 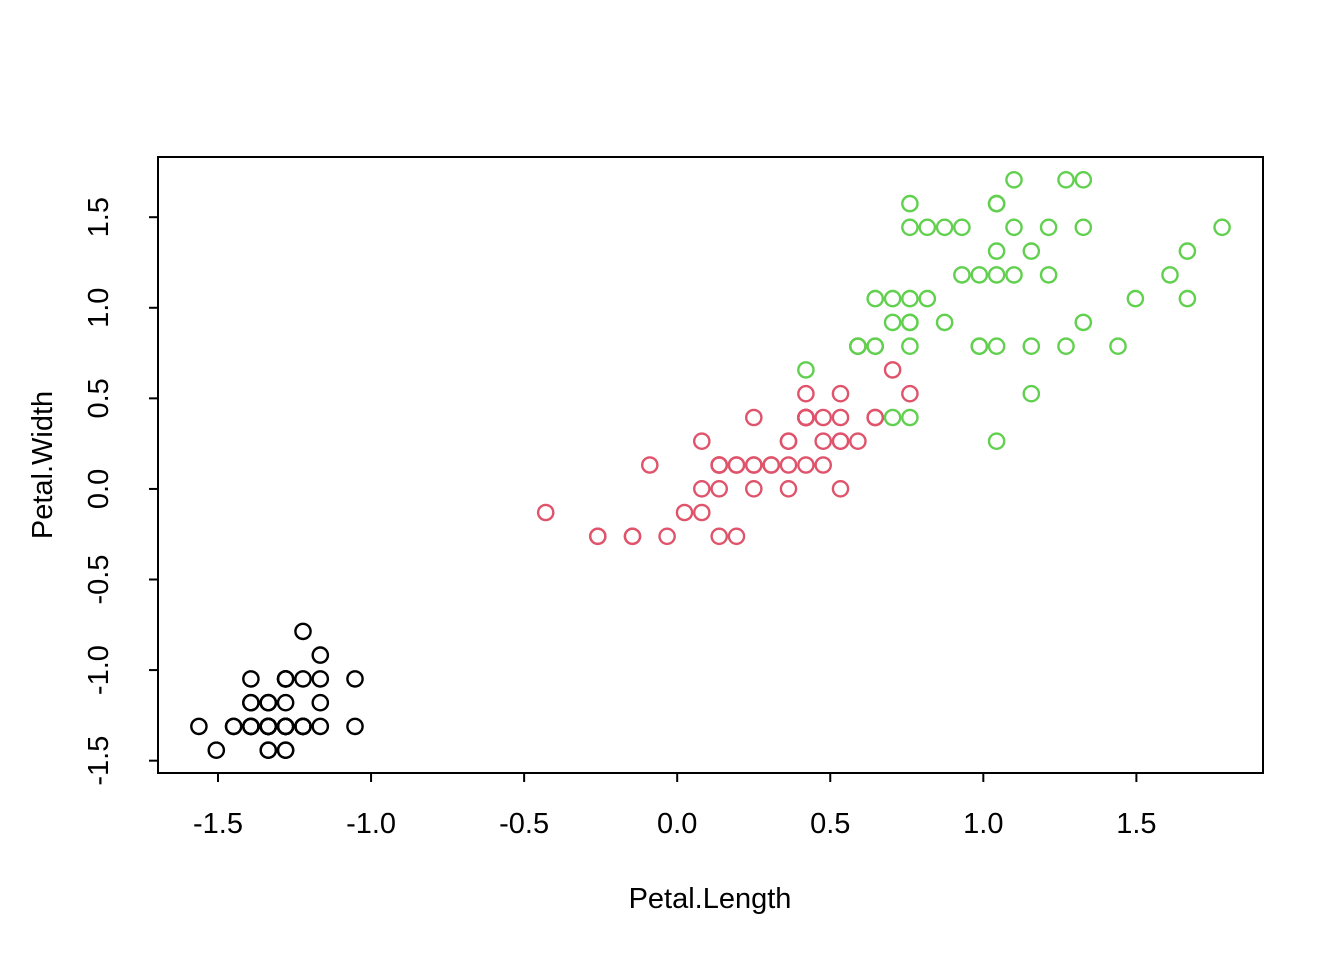 What do you see at coordinates (99, 670) in the screenshot?
I see `y-tick-label: -1.0` at bounding box center [99, 670].